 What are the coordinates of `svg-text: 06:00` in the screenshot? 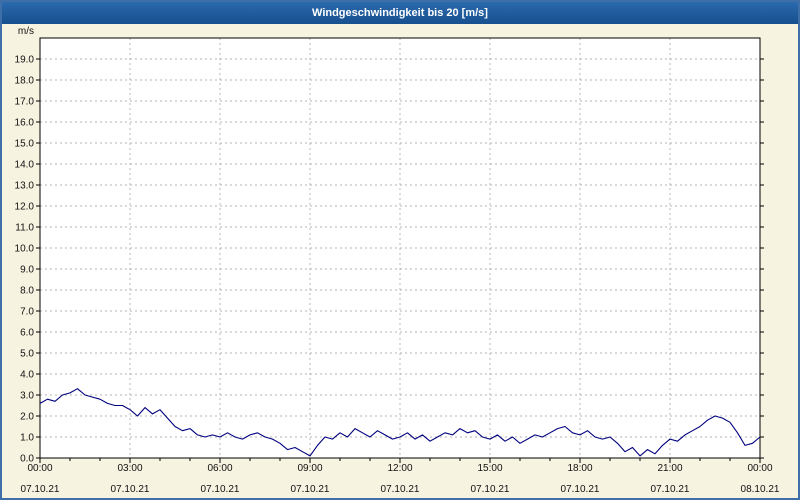 It's located at (219, 468).